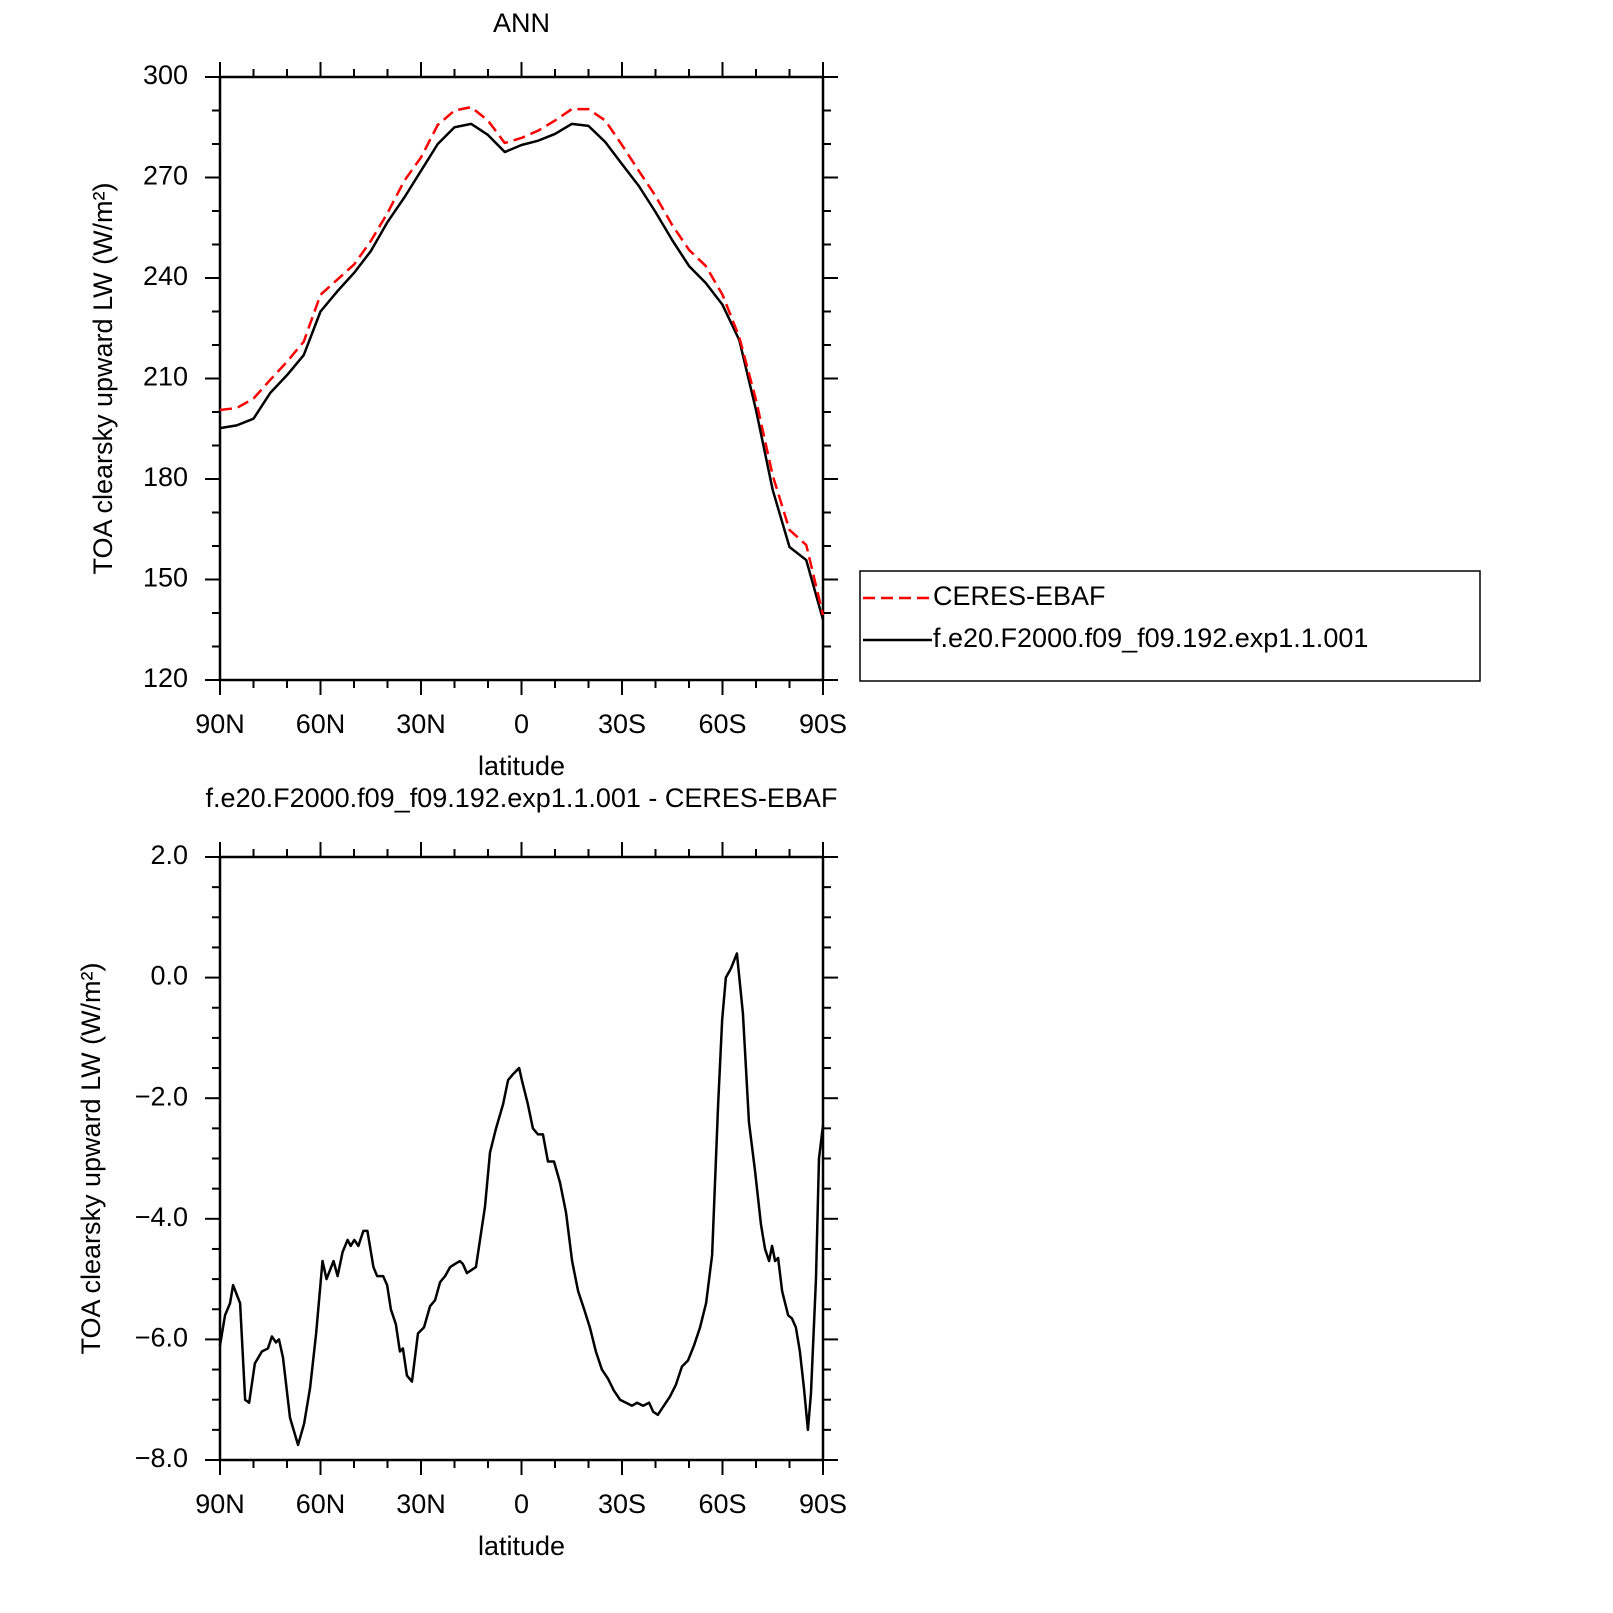  I want to click on y-tick-label: −6.0, so click(161, 1338).